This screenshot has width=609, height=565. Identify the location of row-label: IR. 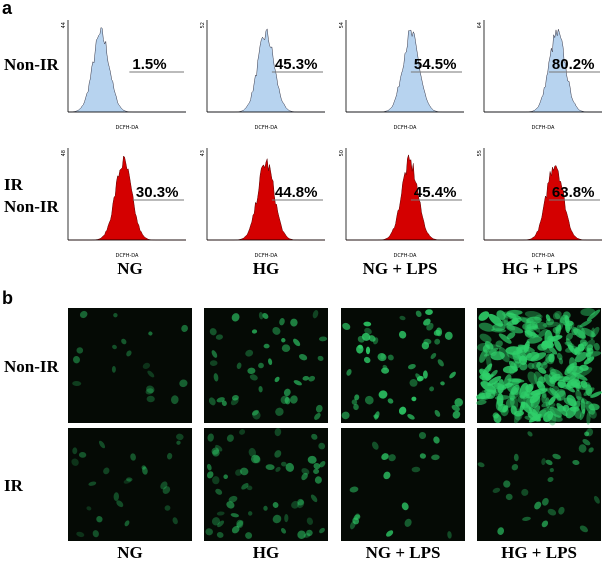
(14, 485).